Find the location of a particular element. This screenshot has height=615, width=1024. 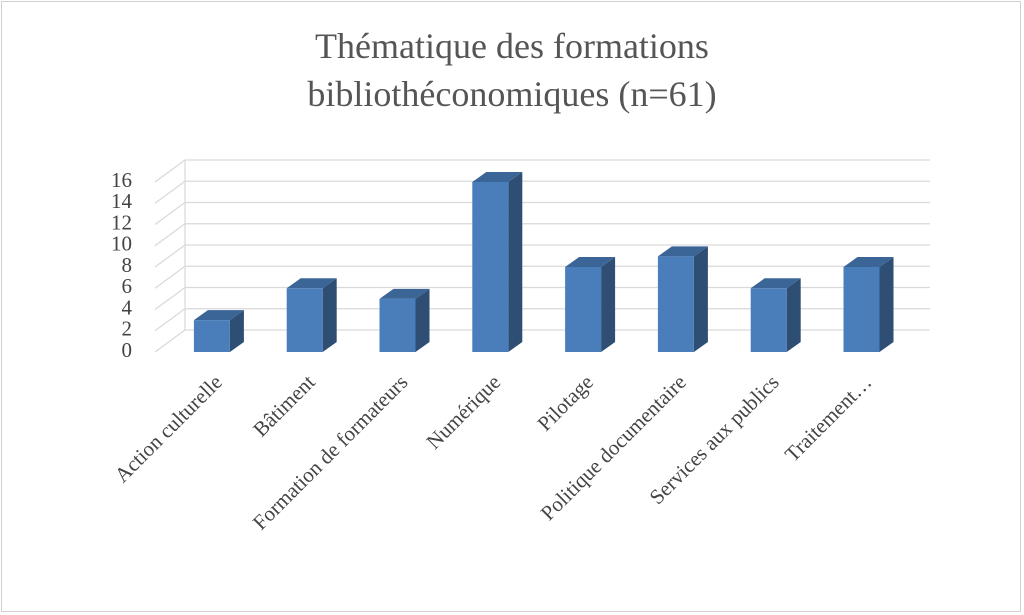

y-tick-label: 6 is located at coordinates (127, 286).